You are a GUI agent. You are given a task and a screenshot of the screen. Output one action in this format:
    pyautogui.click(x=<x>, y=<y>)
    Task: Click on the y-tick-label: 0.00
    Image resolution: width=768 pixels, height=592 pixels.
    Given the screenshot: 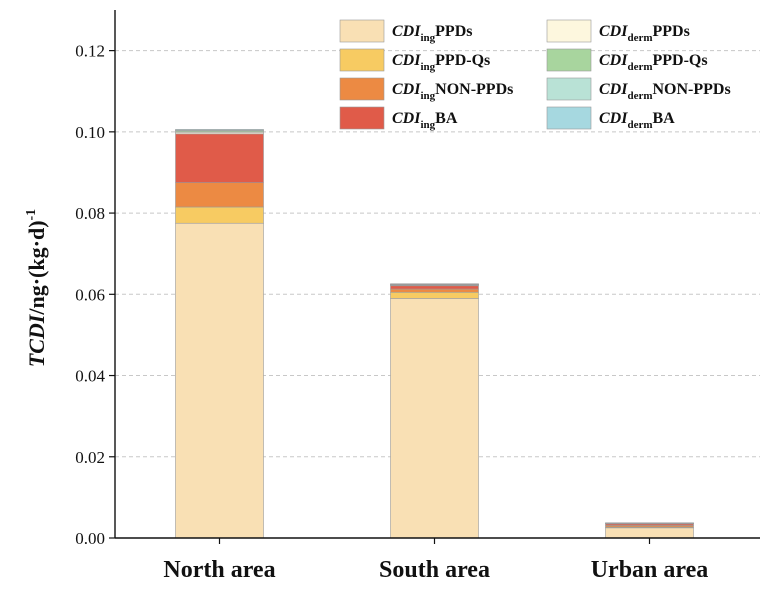 What is the action you would take?
    pyautogui.click(x=90, y=538)
    